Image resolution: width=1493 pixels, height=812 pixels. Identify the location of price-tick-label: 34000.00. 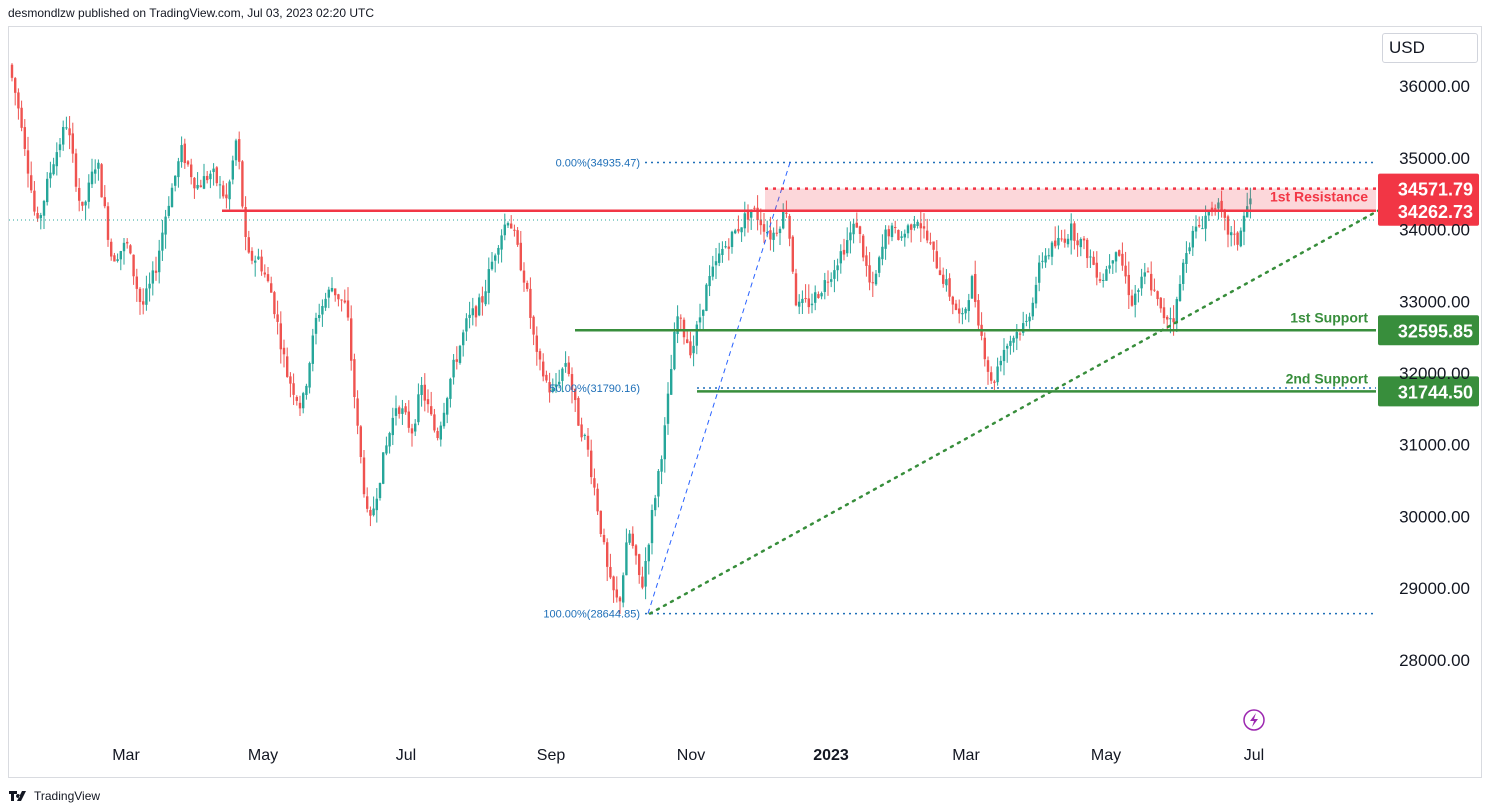
(1434, 230).